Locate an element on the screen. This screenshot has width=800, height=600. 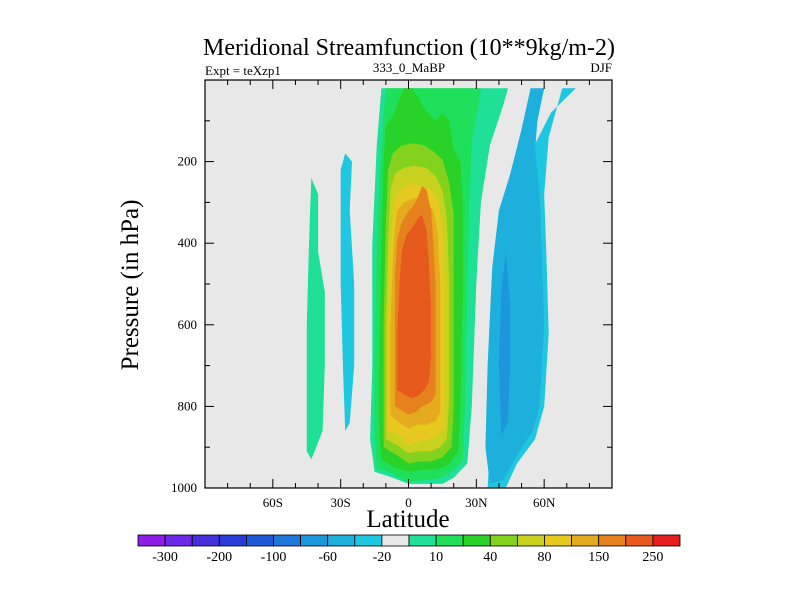
y-tick-label: 200 is located at coordinates (188, 161).